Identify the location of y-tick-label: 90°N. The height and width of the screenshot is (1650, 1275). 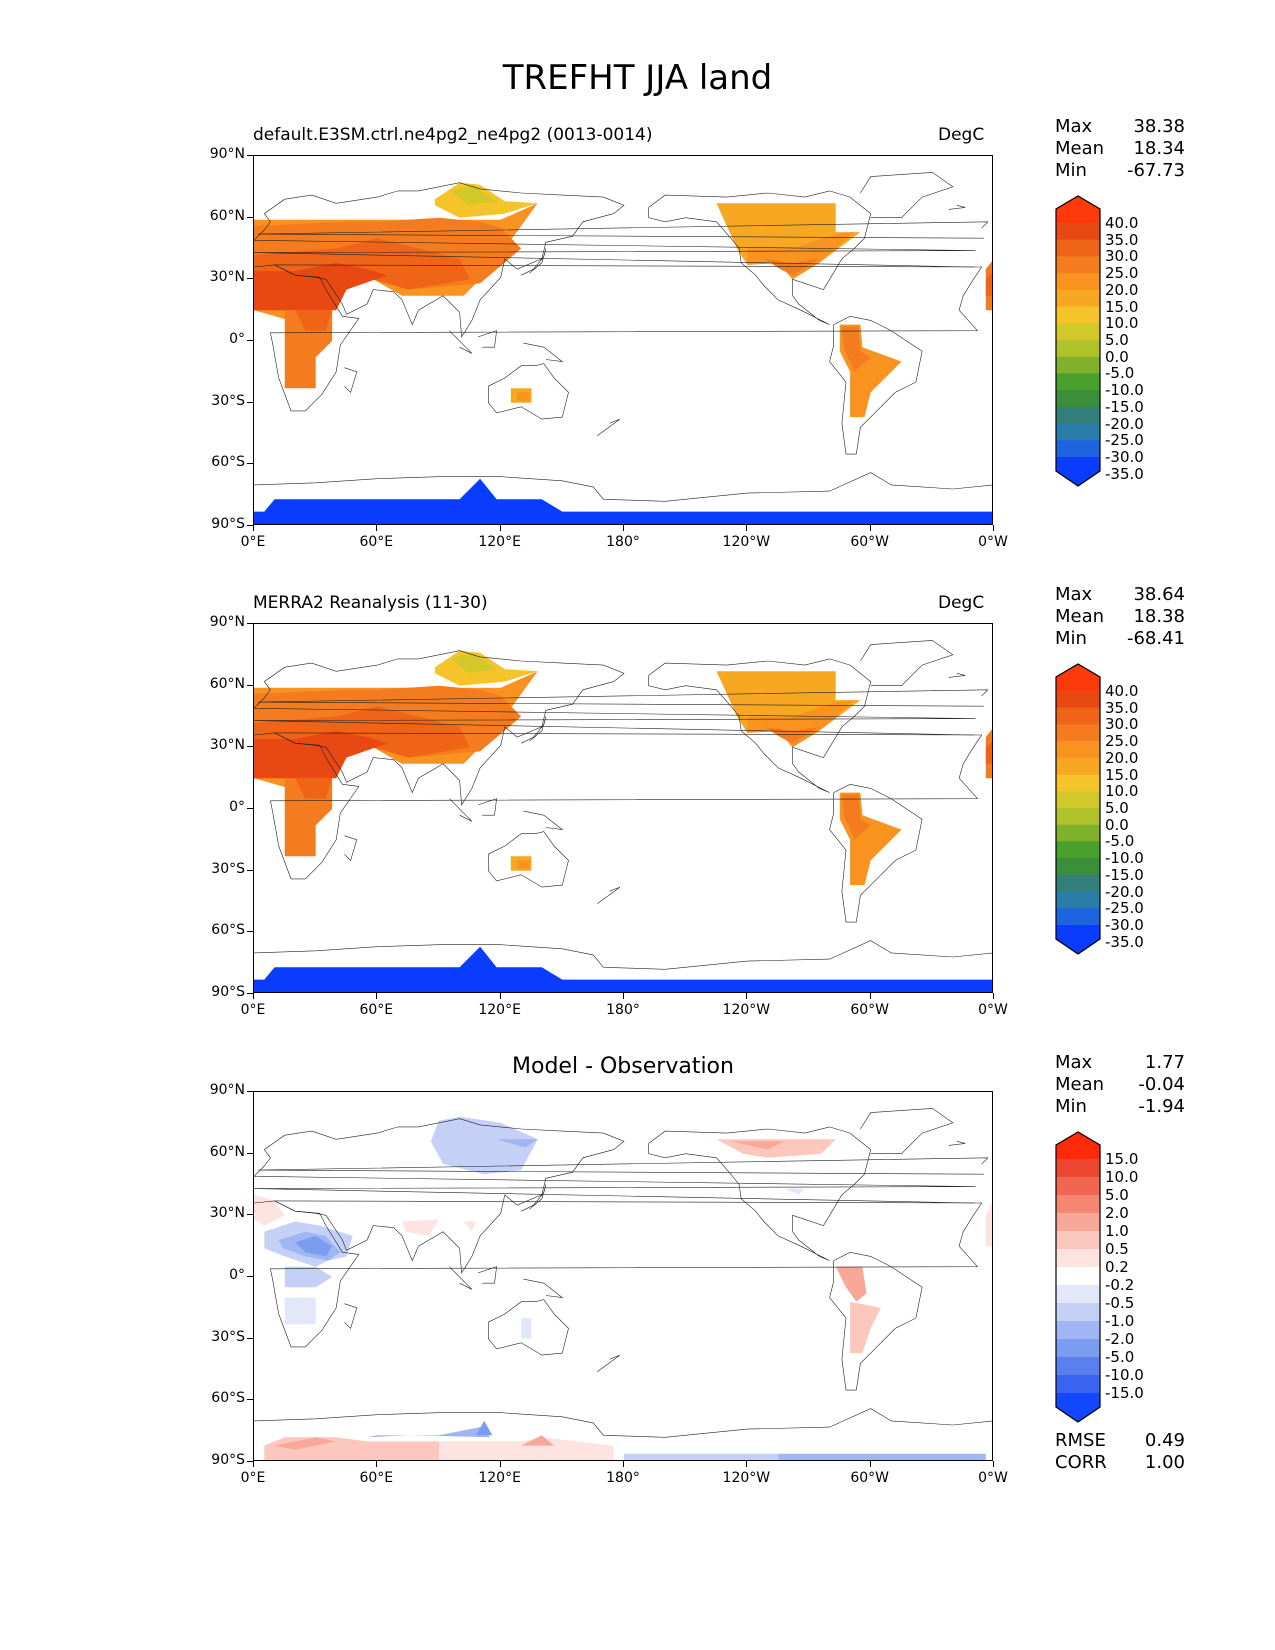
(227, 622).